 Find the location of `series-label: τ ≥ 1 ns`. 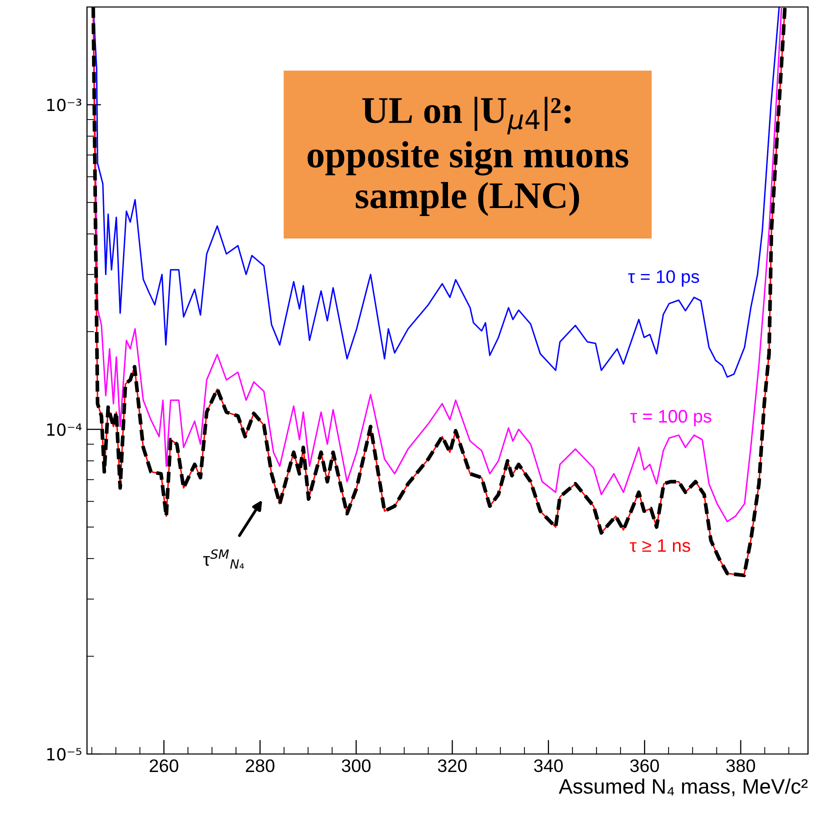

series-label: τ ≥ 1 ns is located at coordinates (660, 545).